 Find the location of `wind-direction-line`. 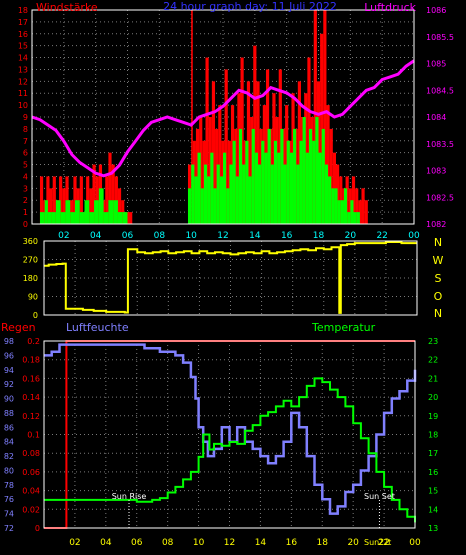

wind-direction-line is located at coordinates (230, 277).